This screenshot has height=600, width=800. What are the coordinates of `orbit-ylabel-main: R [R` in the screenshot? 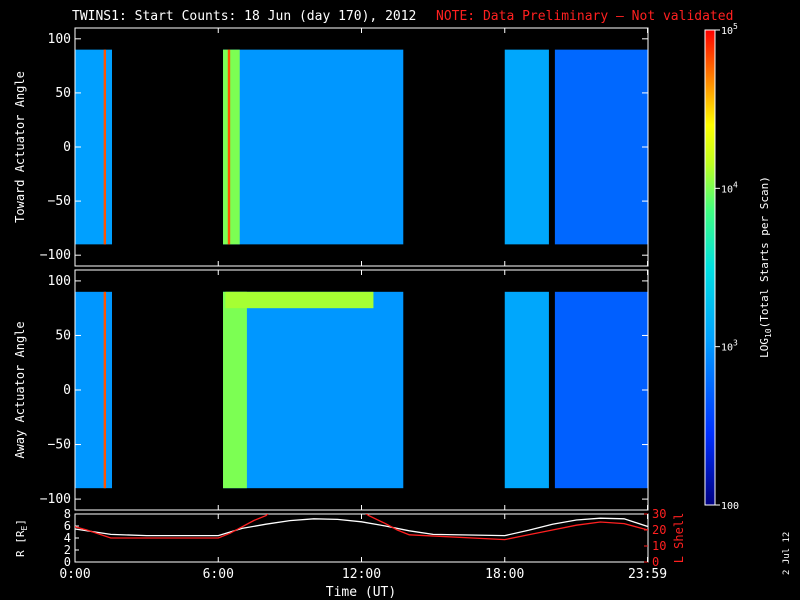 It's located at (20, 543).